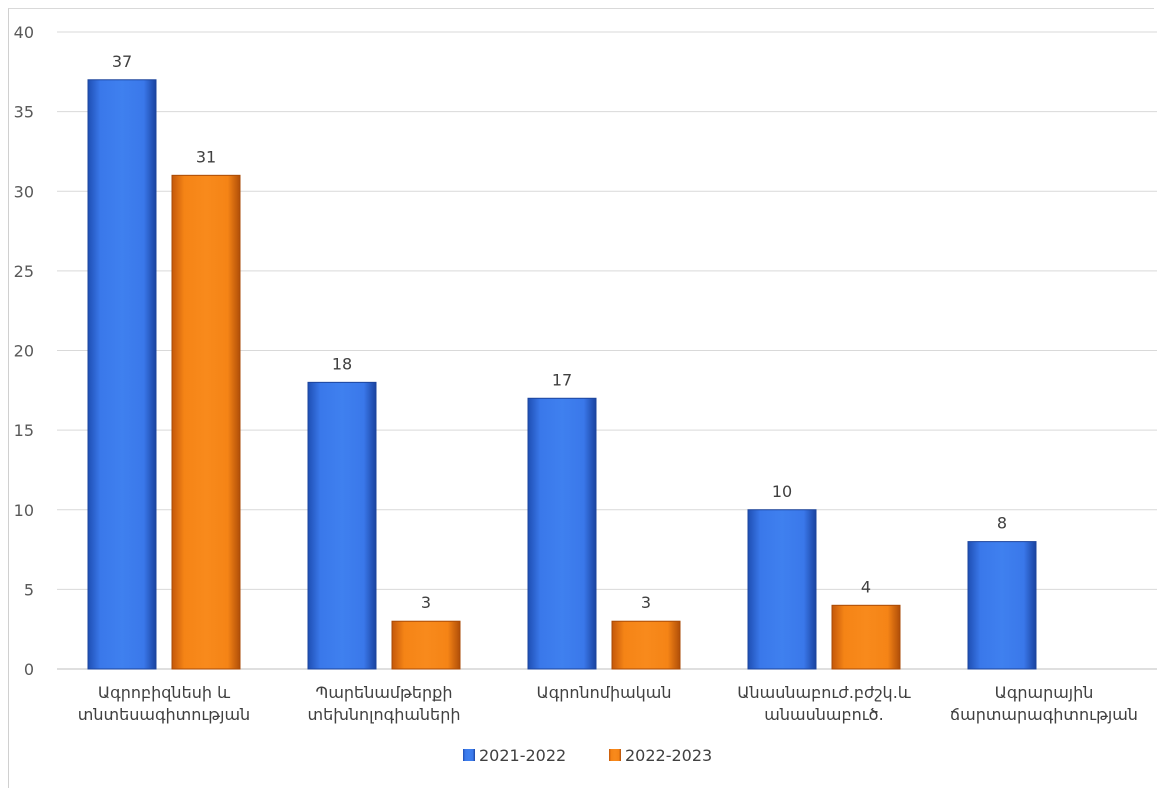  I want to click on x-category-label: Ագրոնոմիական, so click(603, 692).